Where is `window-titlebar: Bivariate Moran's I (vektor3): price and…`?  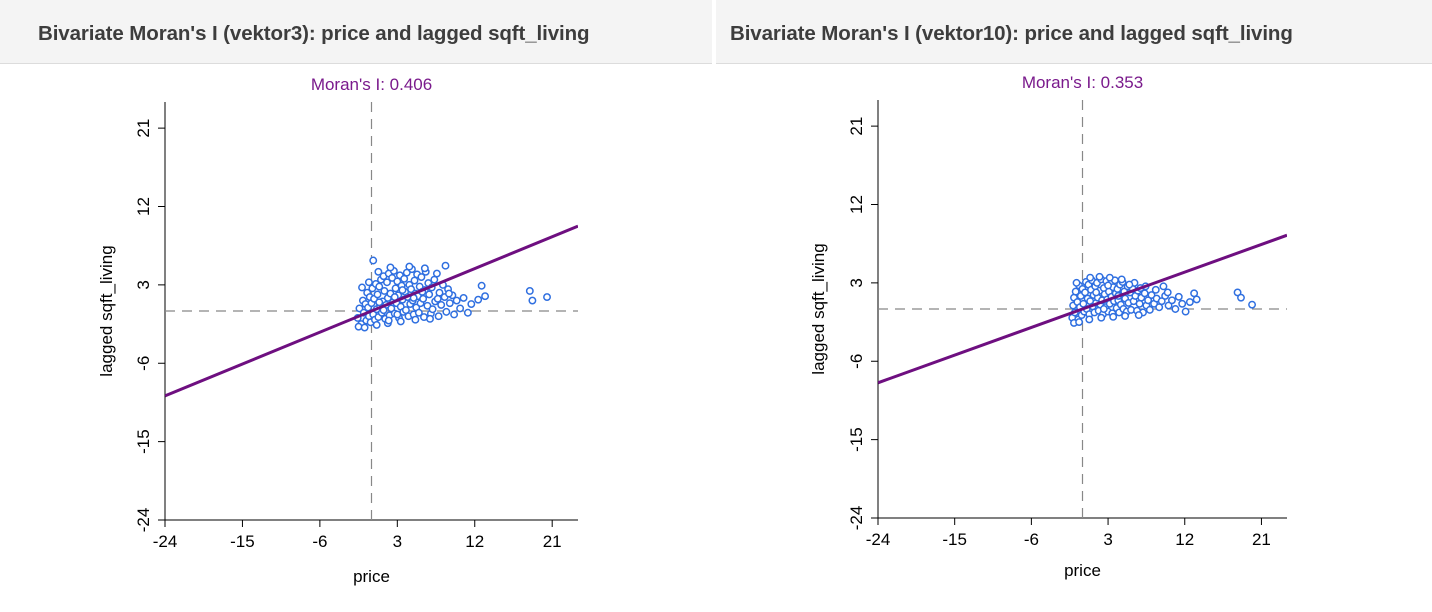
window-titlebar: Bivariate Moran's I (vektor3): price and… is located at coordinates (356, 32).